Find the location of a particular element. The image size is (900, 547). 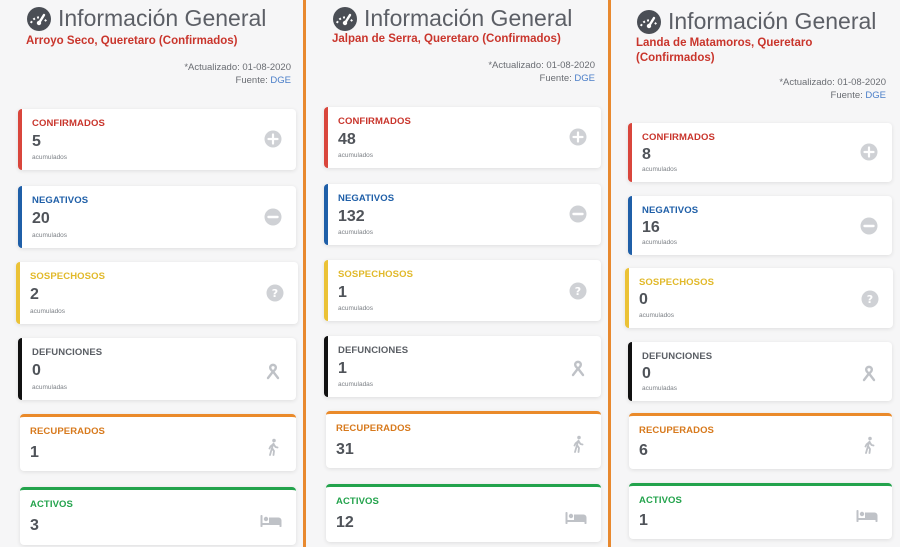

card-value: 8 is located at coordinates (646, 154).